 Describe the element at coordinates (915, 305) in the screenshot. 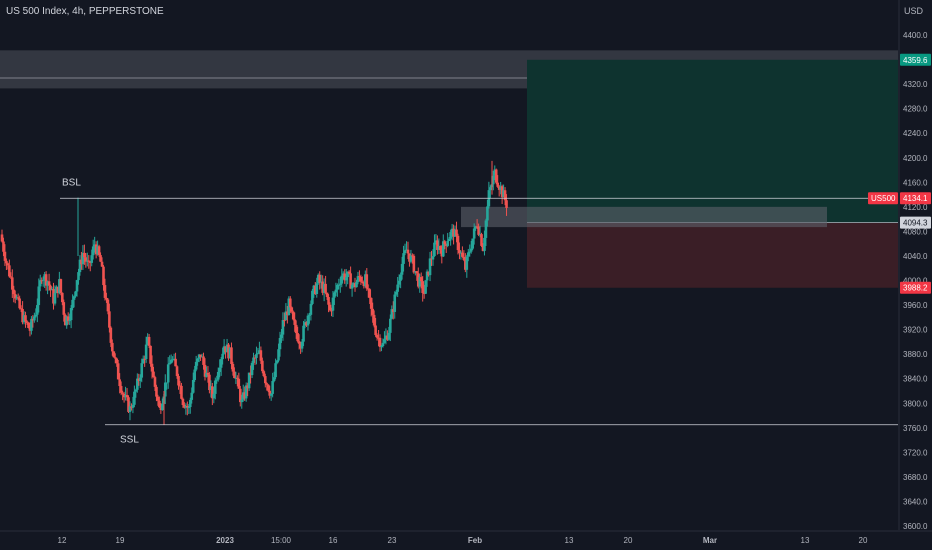

I see `y-tick-label: 3960.0` at that location.